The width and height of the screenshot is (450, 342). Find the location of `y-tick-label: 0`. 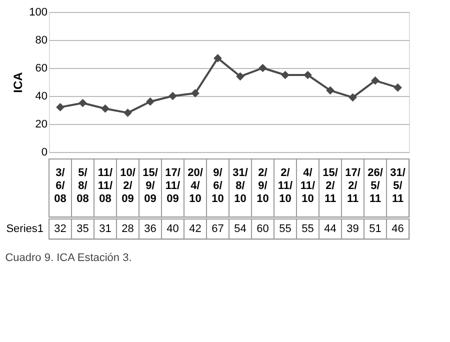

y-tick-label: 0 is located at coordinates (44, 152).